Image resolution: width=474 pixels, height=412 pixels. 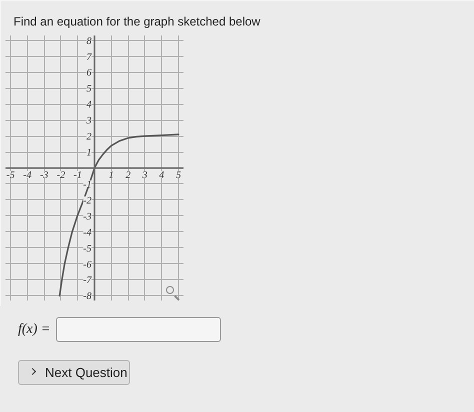 I want to click on y-tick-label: 6, so click(x=89, y=73).